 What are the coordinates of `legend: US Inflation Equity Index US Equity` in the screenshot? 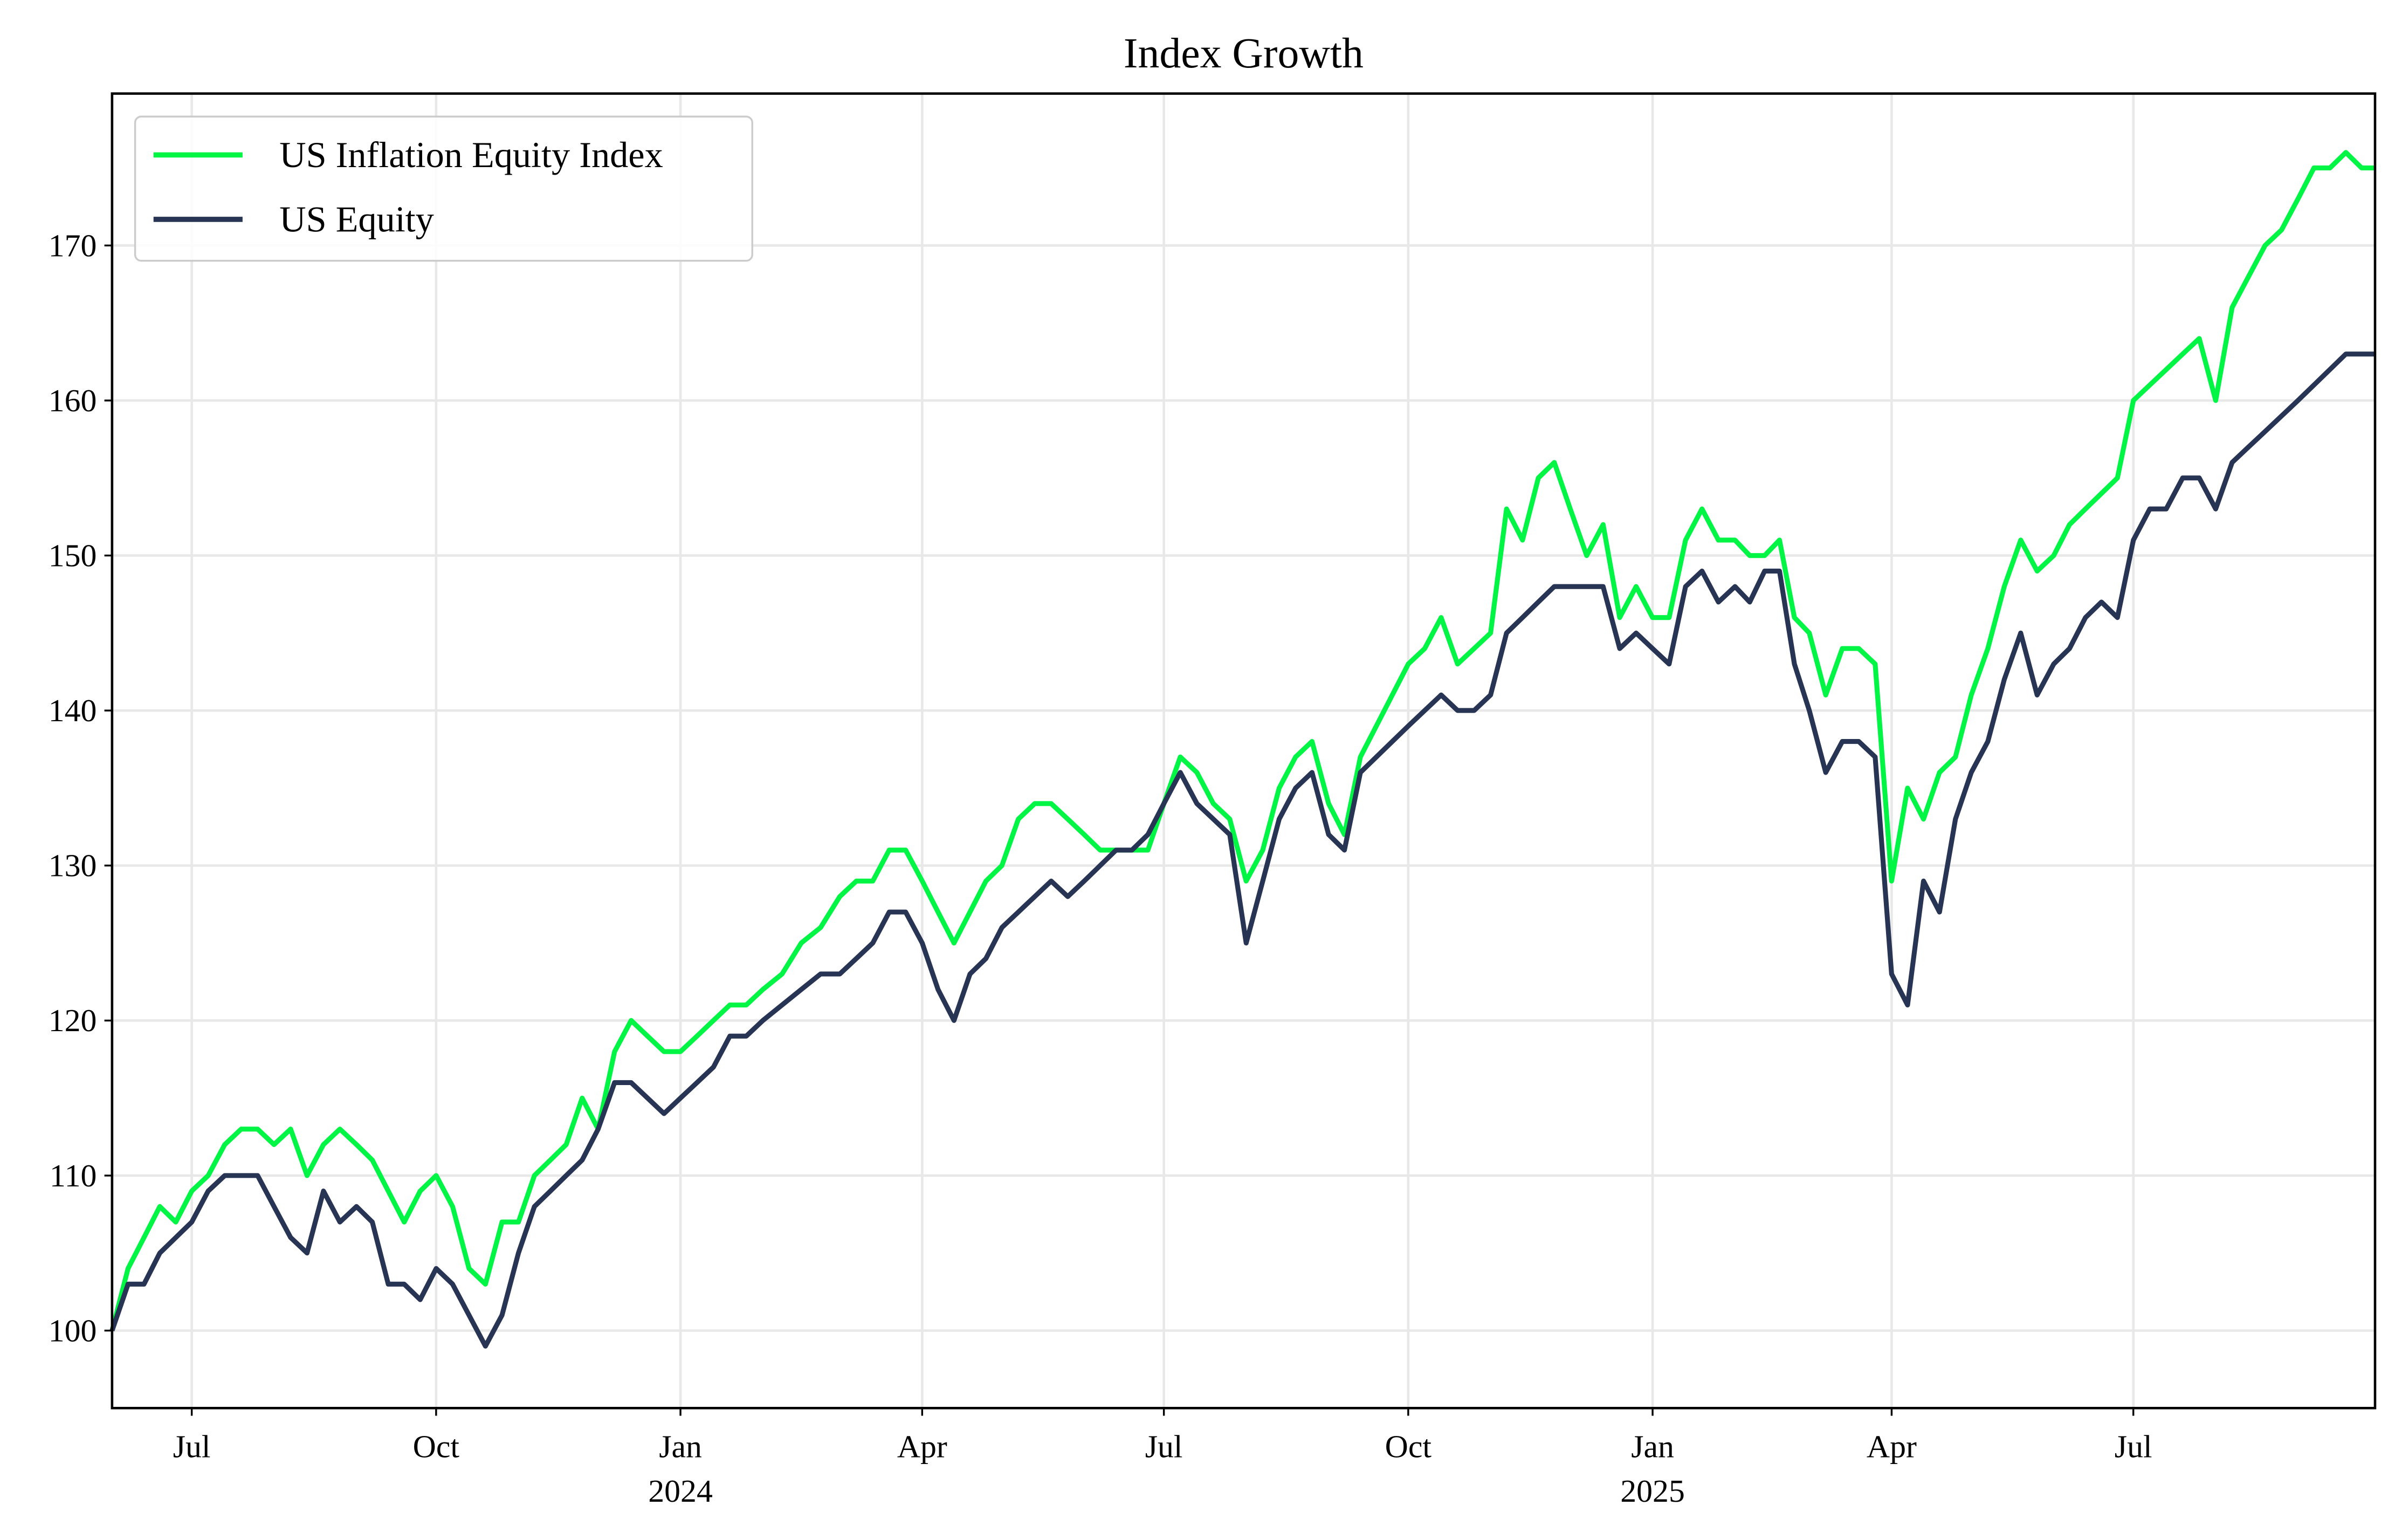 It's located at (444, 189).